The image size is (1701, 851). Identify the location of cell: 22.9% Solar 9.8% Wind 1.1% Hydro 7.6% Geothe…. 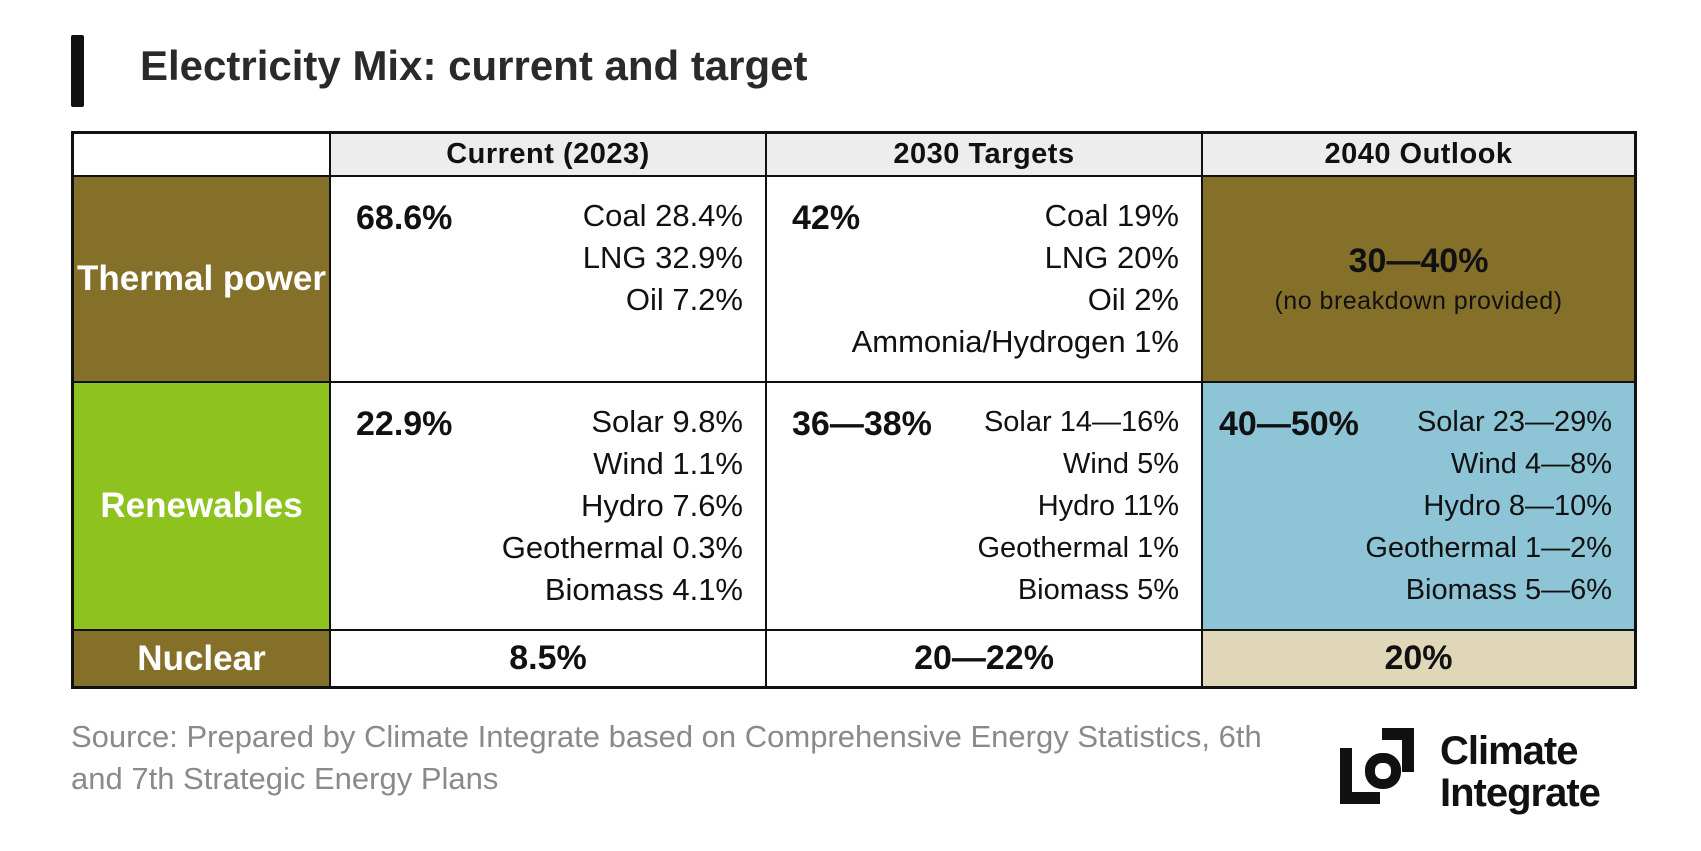
(548, 506).